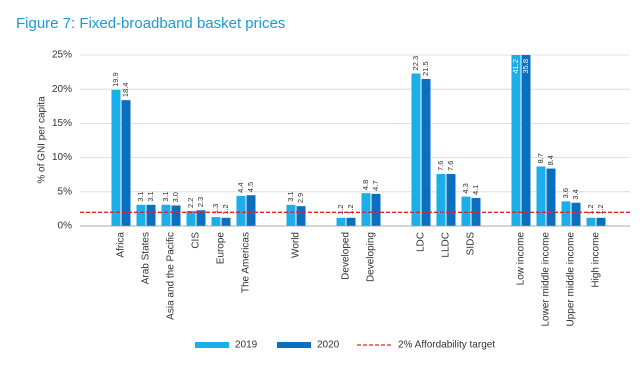 The height and width of the screenshot is (366, 640). What do you see at coordinates (240, 187) in the screenshot?
I see `value-label: 4.4` at bounding box center [240, 187].